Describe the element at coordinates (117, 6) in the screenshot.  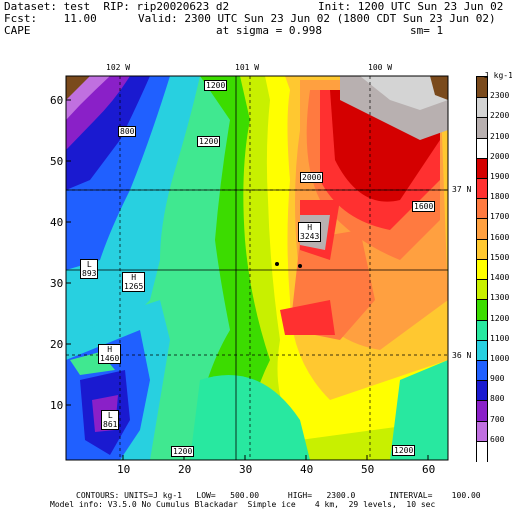
I see `dataset-label: Dataset: test RIP: rip20020623 d2` at that location.